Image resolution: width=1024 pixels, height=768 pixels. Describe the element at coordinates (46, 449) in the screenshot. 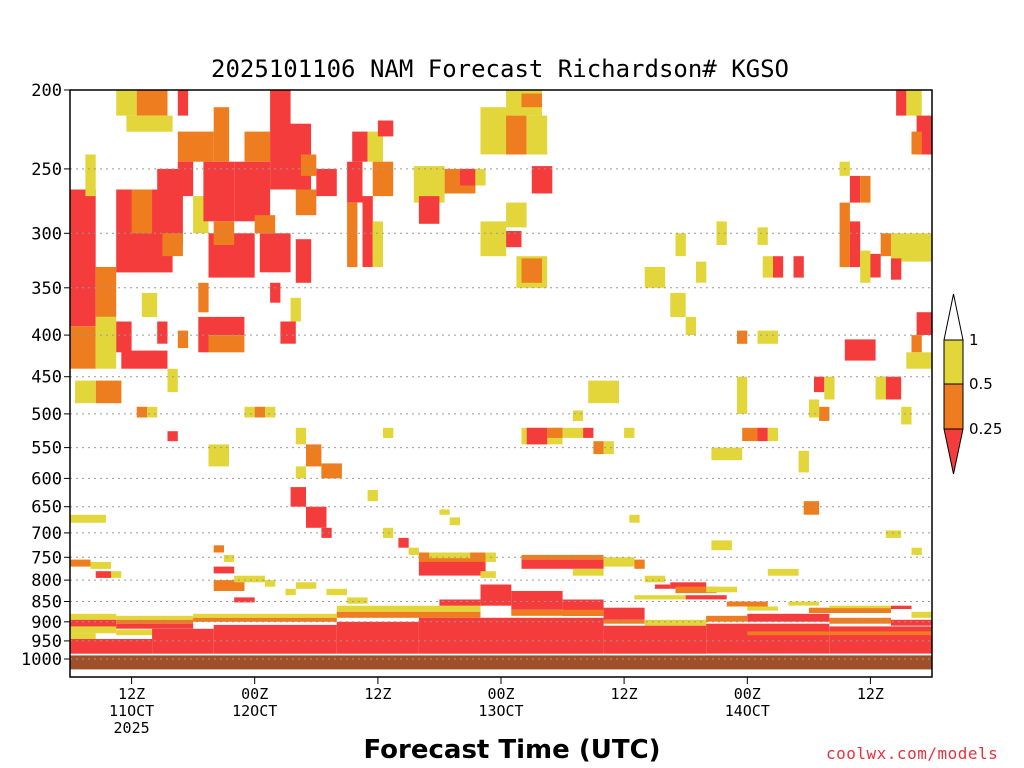

I see `y-tick-label: 550` at that location.